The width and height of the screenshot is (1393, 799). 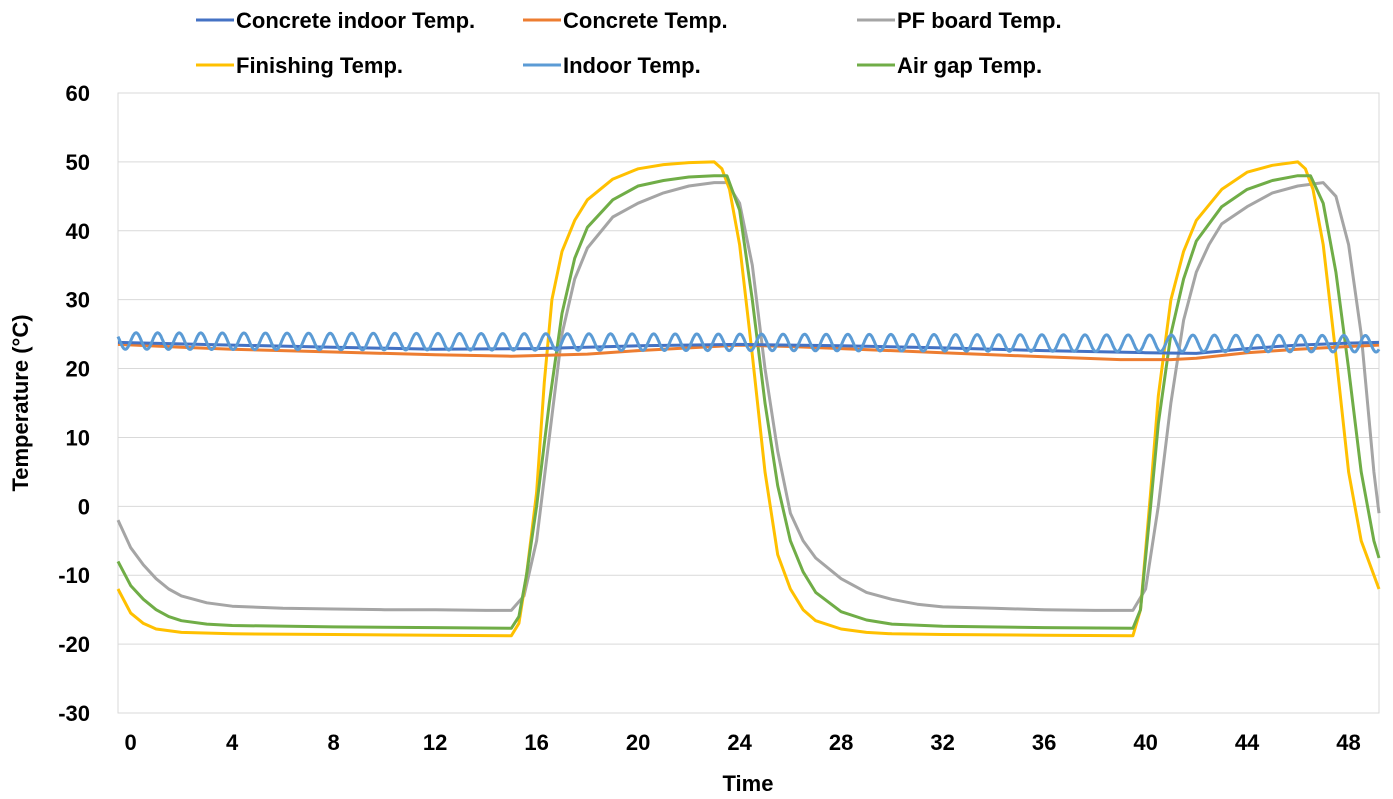 What do you see at coordinates (1247, 742) in the screenshot?
I see `x-tick-label: 44` at bounding box center [1247, 742].